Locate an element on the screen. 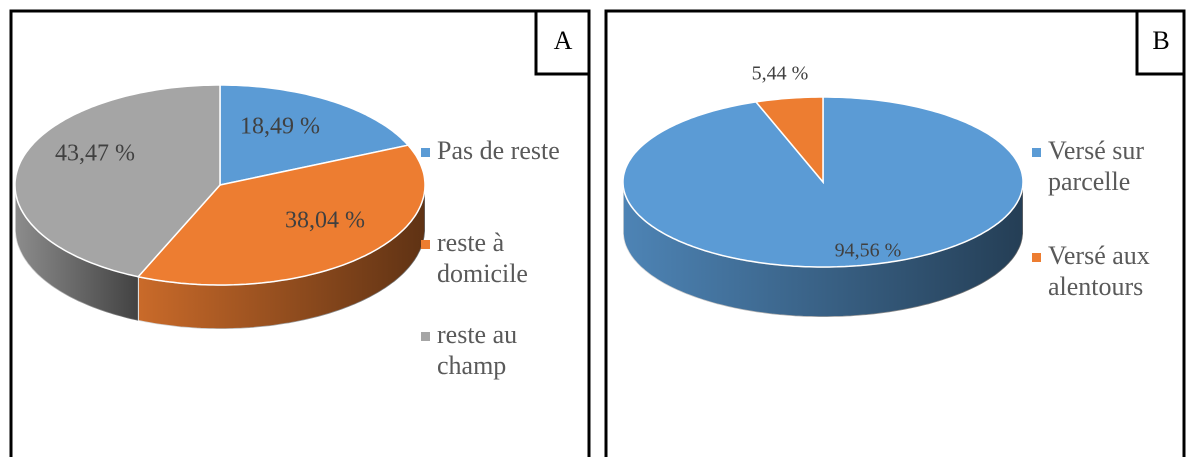  legend-entry: reste à domicile is located at coordinates (494, 258).